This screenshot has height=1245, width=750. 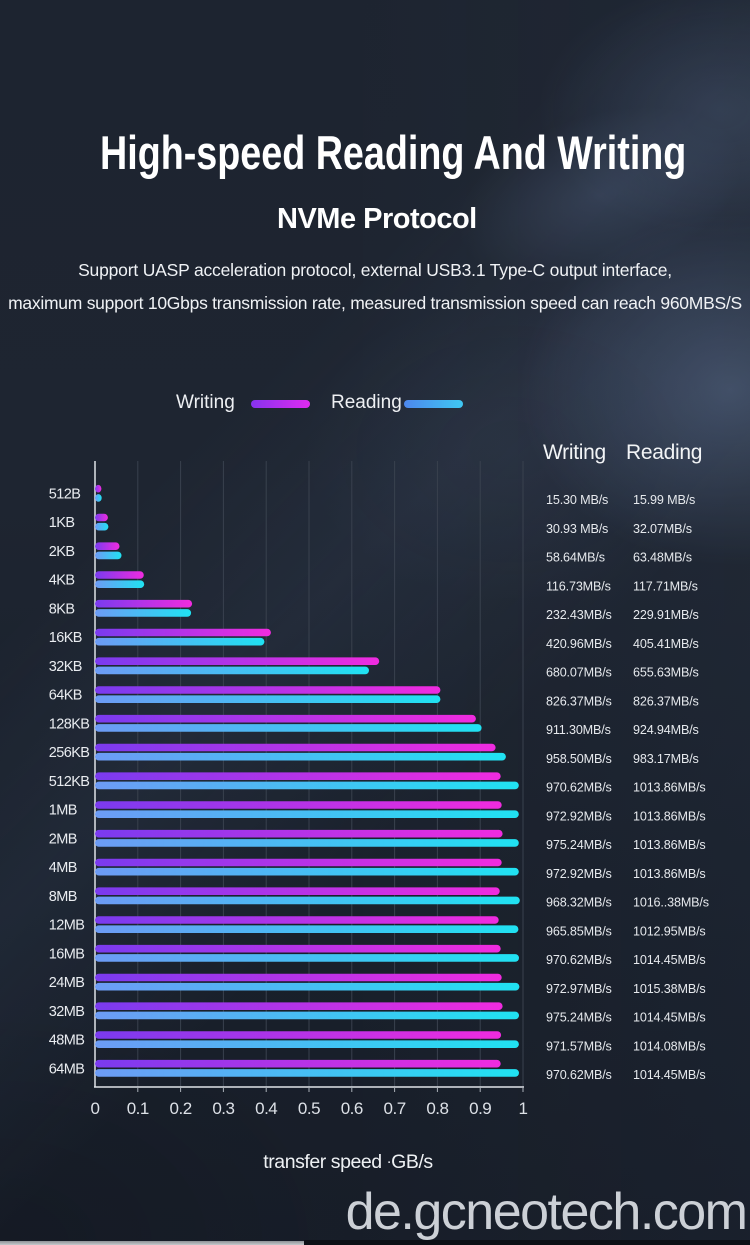 What do you see at coordinates (66, 1012) in the screenshot?
I see `svg-text: 32MB` at bounding box center [66, 1012].